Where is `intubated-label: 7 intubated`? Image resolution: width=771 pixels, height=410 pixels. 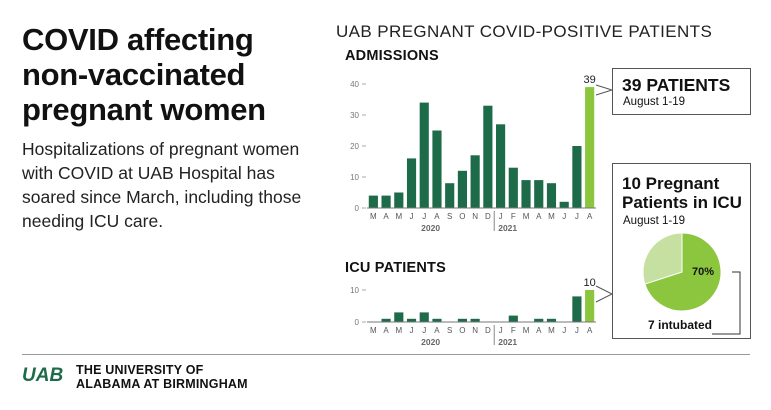 intubated-label: 7 intubated is located at coordinates (680, 325).